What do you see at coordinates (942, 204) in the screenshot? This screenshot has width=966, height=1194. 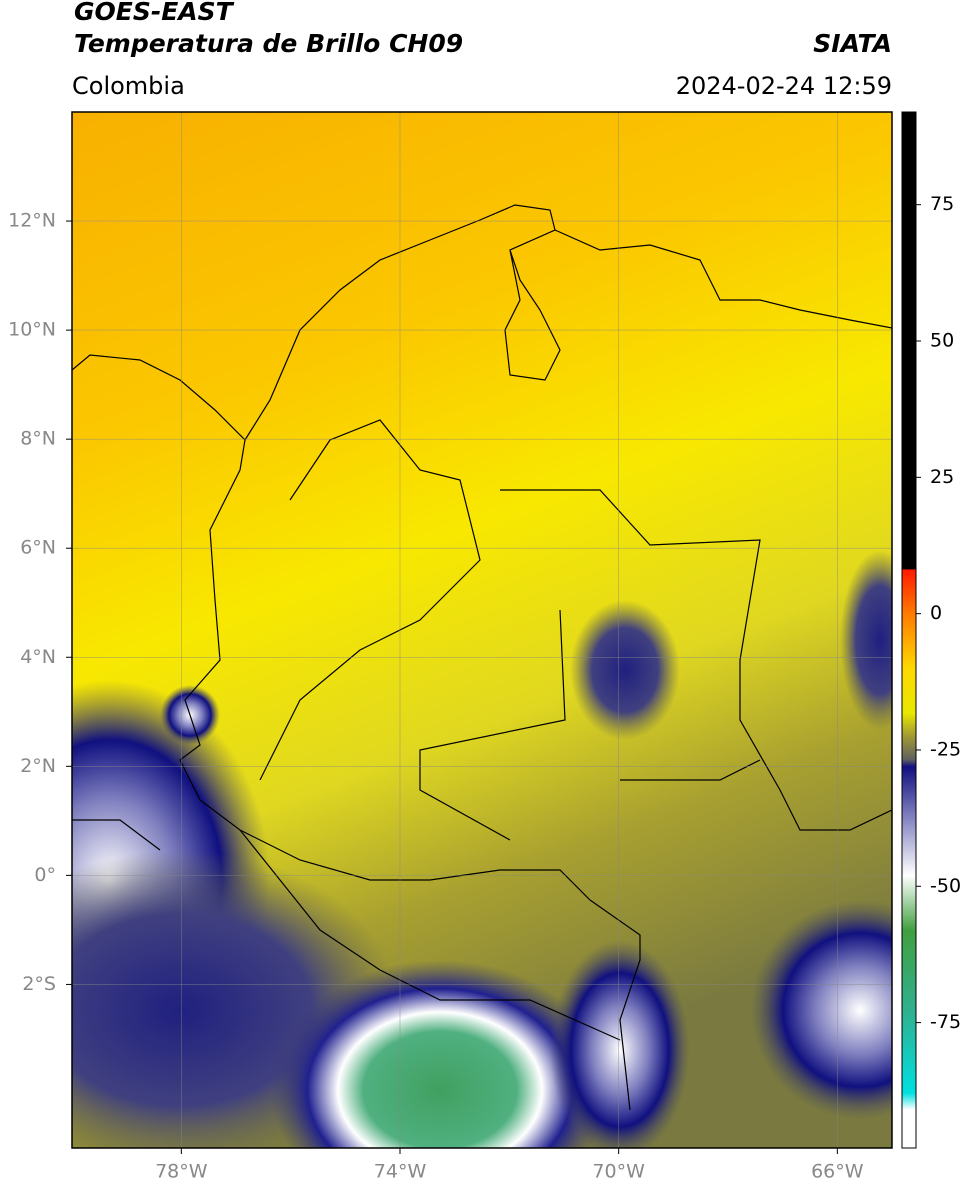 I see `colorbar-tick-label: 75` at bounding box center [942, 204].